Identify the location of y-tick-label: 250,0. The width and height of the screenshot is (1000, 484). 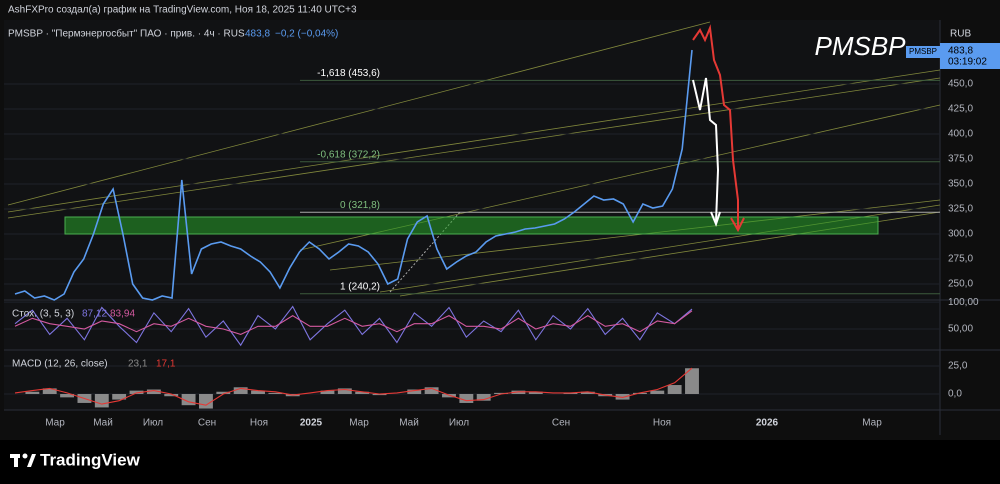
(960, 284).